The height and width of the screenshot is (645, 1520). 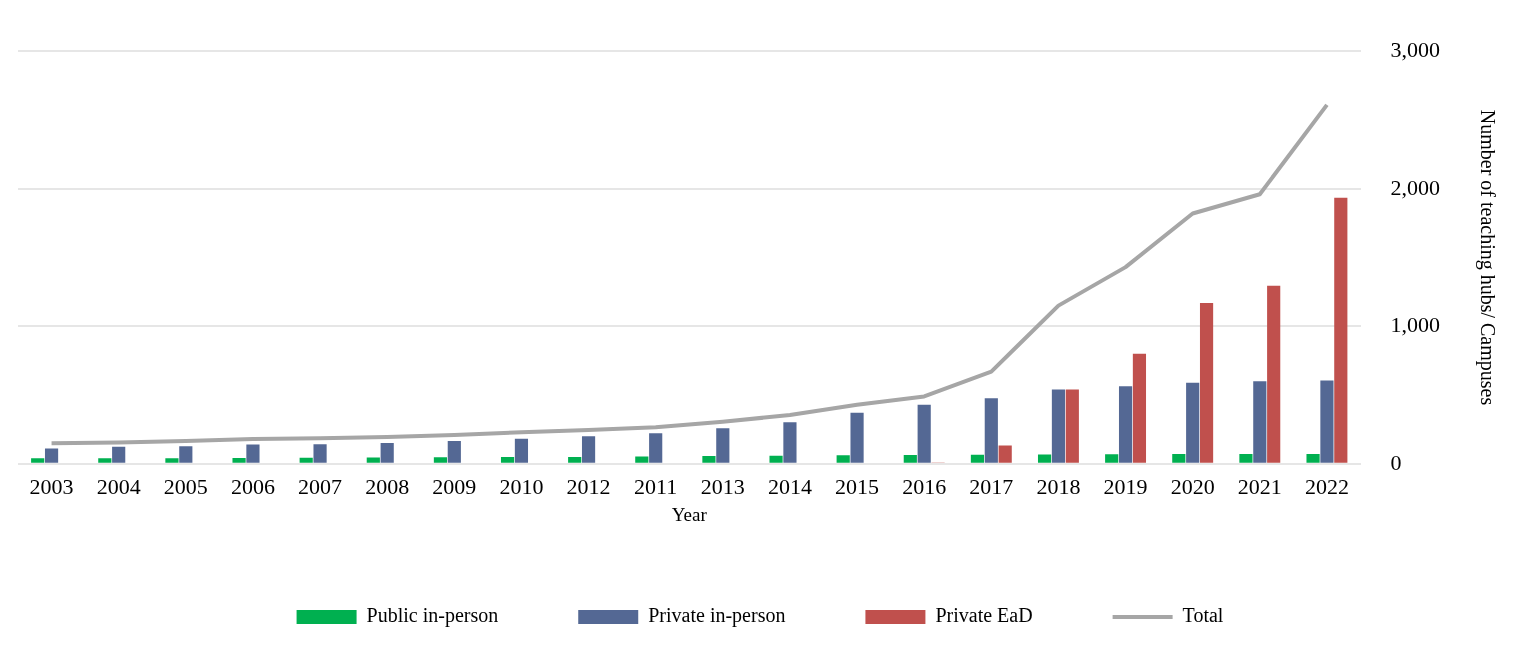 I want to click on legend-label: Private in-person, so click(x=717, y=616).